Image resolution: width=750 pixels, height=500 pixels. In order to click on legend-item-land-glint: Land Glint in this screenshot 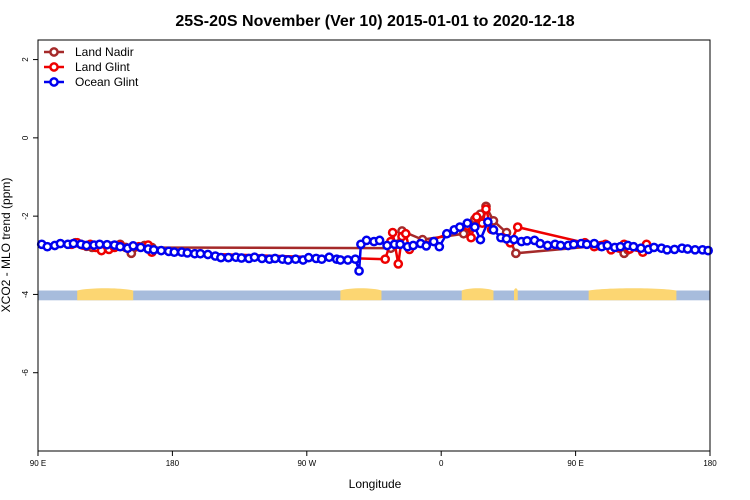, I will do `click(87, 67)`.